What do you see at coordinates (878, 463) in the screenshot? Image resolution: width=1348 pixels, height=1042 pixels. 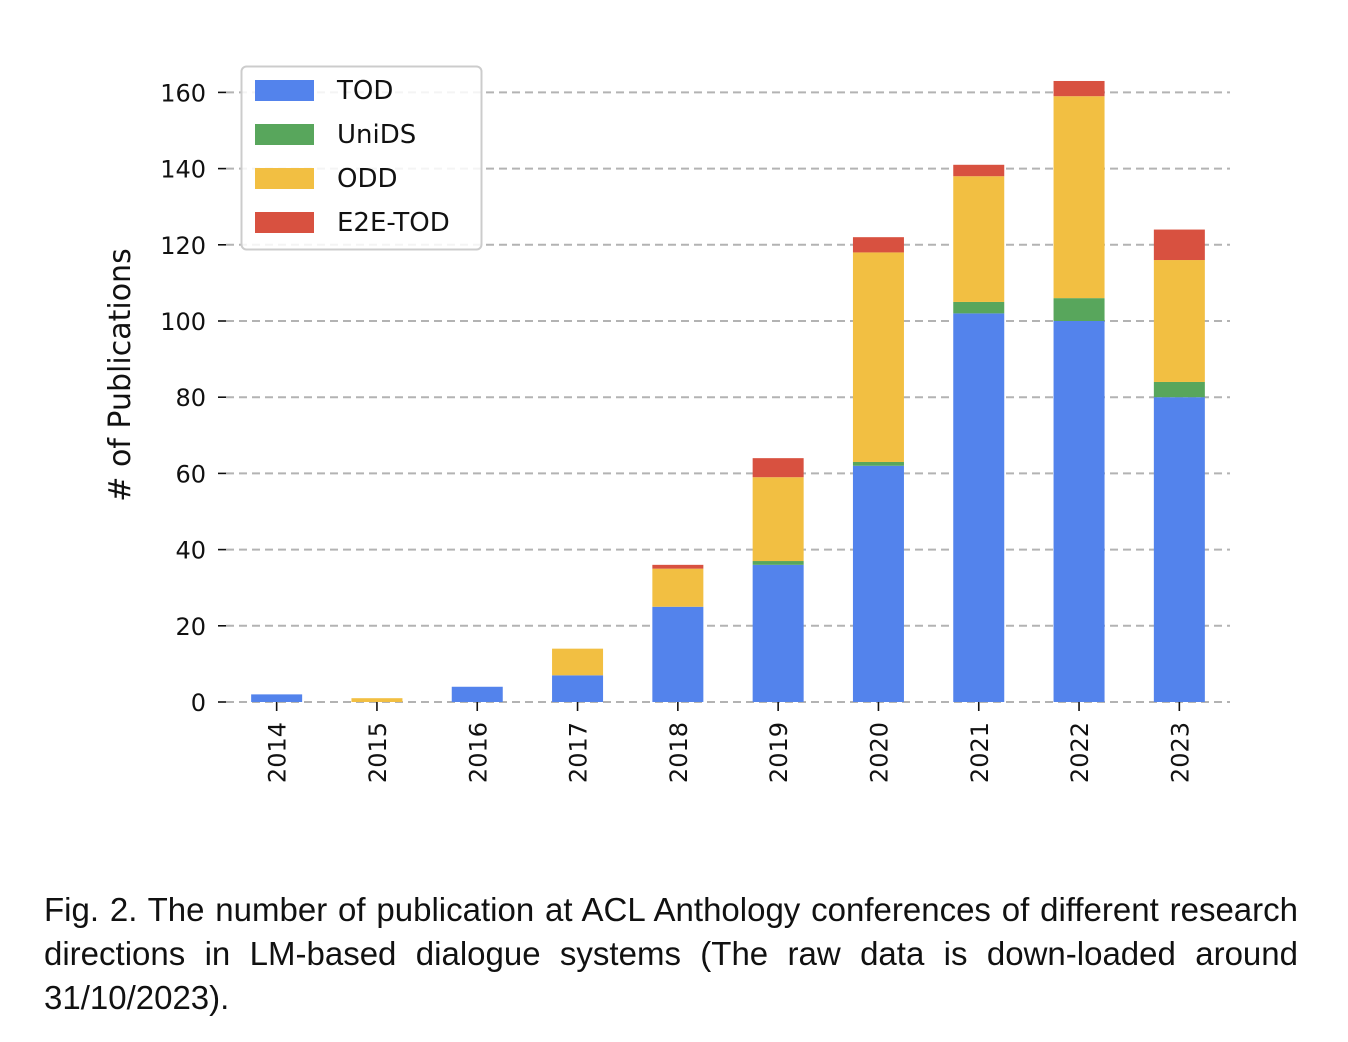 I see `bar-unids-2020` at bounding box center [878, 463].